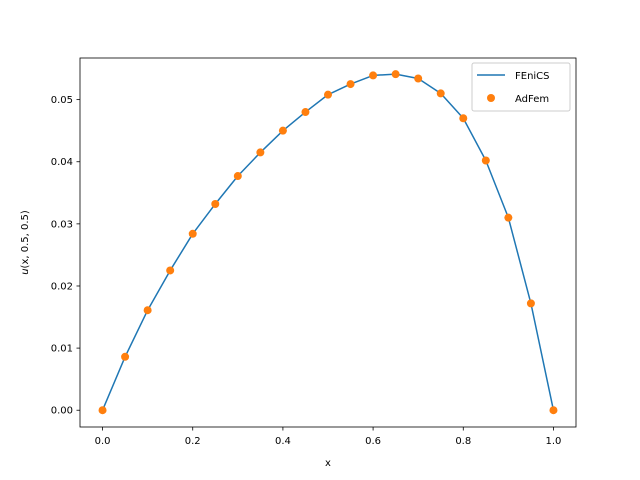 This screenshot has height=480, width=640. Describe the element at coordinates (65, 256) in the screenshot. I see `y-axis-ticks: 0.00 0.01 0.02 0.03 0.04 0.05` at that location.